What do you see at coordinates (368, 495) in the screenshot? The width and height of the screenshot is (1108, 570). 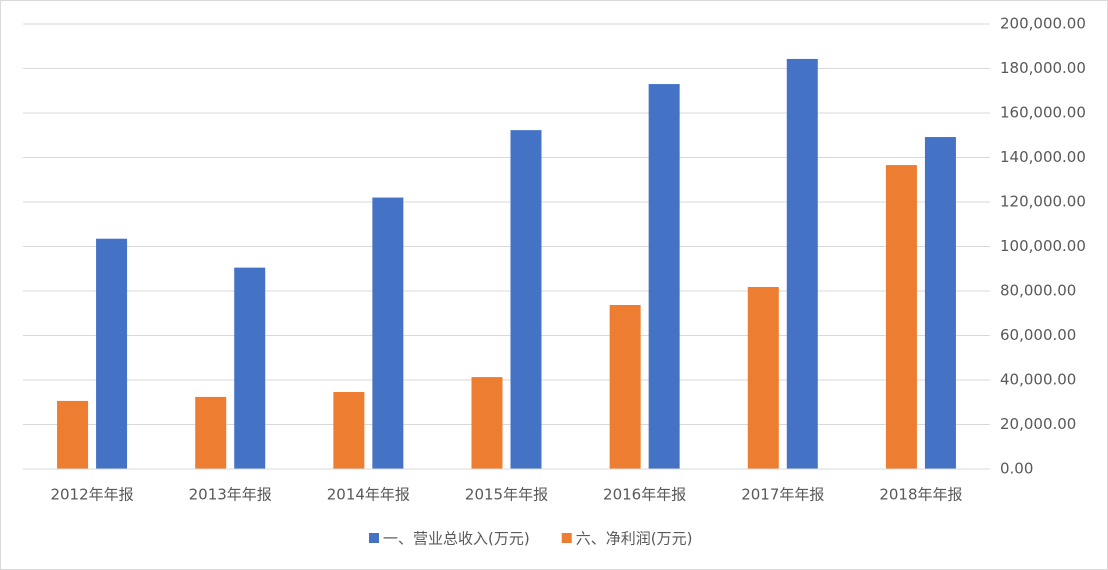 I see `x-tick-label: 2014年年报` at bounding box center [368, 495].